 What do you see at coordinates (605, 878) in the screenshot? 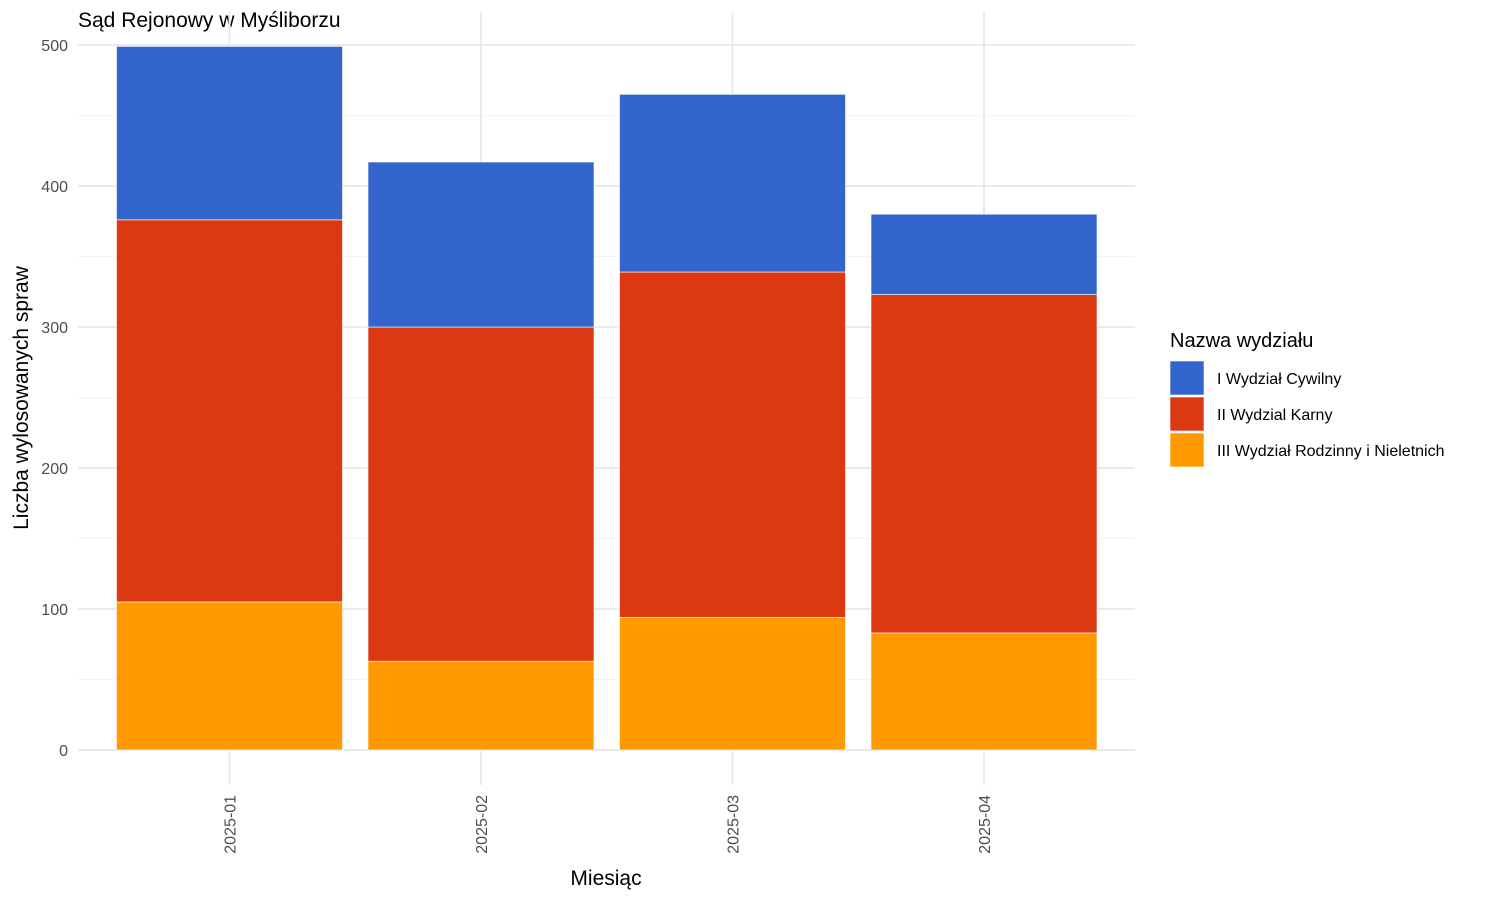
I see `x-axis-title: Miesiąc` at bounding box center [605, 878].